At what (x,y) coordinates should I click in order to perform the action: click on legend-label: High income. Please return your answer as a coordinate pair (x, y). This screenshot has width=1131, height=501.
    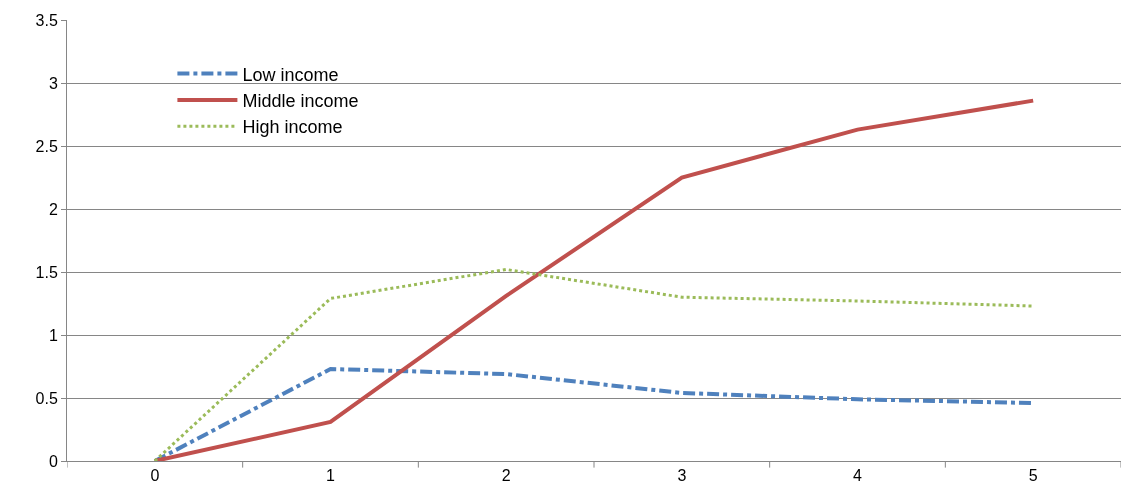
    Looking at the image, I should click on (292, 127).